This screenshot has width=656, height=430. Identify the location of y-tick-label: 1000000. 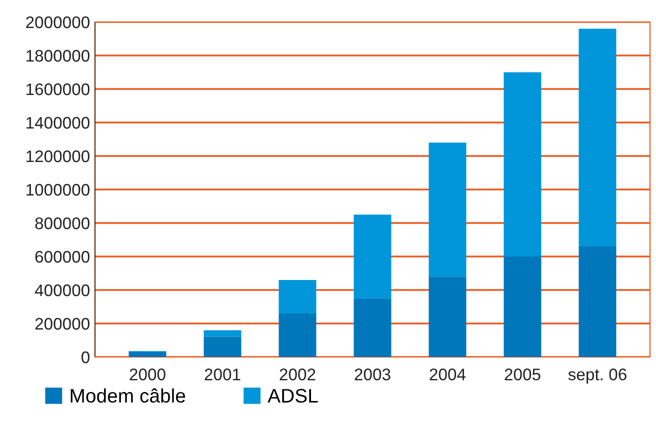
(58, 190).